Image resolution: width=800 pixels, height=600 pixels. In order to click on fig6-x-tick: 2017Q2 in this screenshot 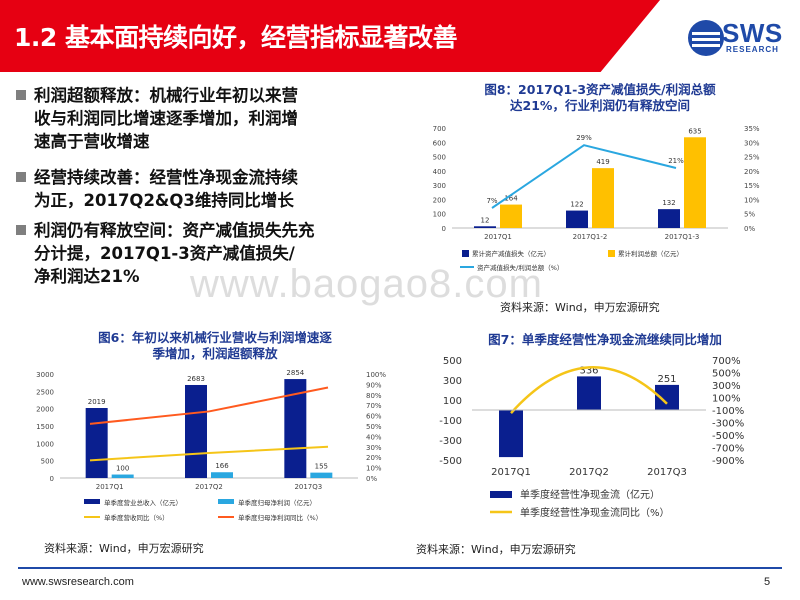, I will do `click(209, 487)`.